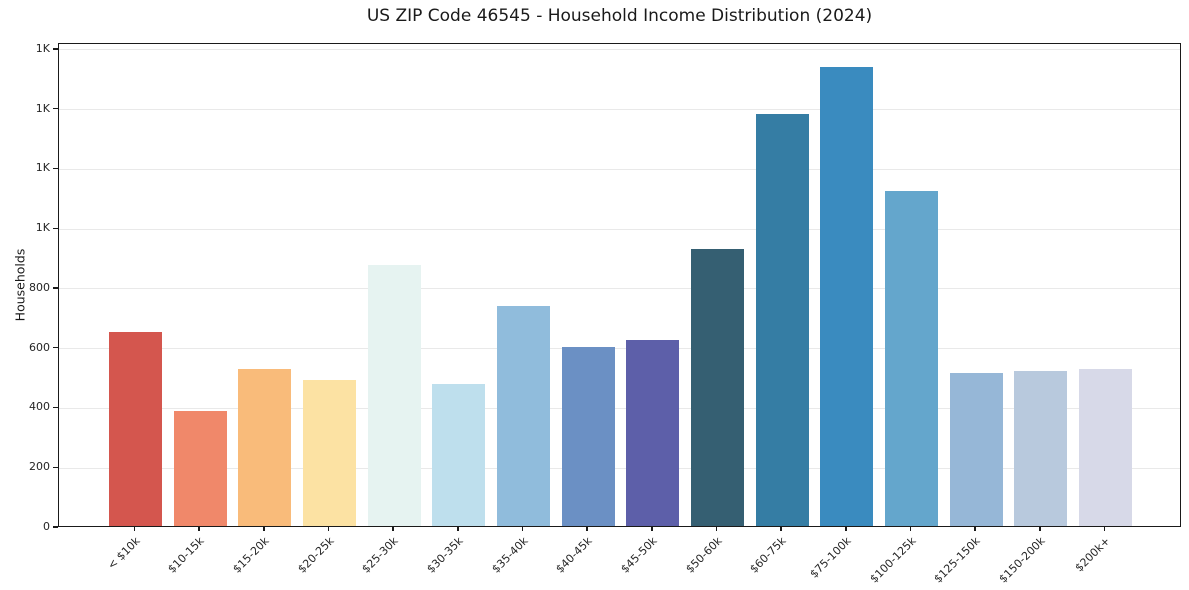 Image resolution: width=1189 pixels, height=590 pixels. I want to click on x-tick-label: $40-45k, so click(574, 555).